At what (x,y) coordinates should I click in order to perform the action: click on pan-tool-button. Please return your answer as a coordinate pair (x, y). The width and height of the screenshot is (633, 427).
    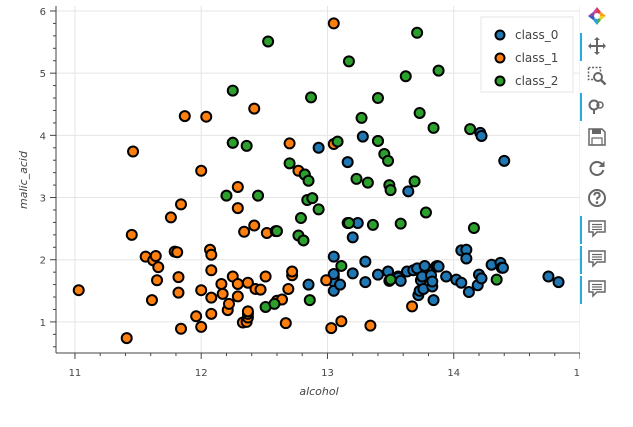
    Looking at the image, I should click on (597, 46).